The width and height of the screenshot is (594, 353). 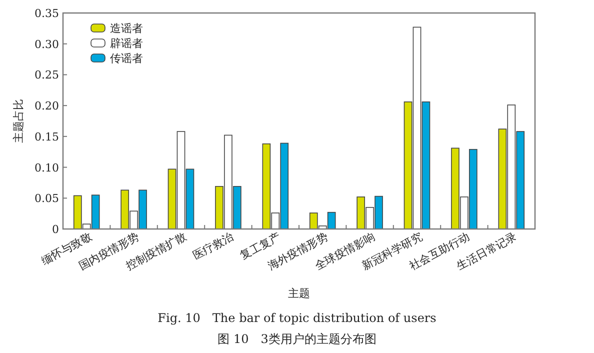 I want to click on y-tick-label: 0.15, so click(x=46, y=137).